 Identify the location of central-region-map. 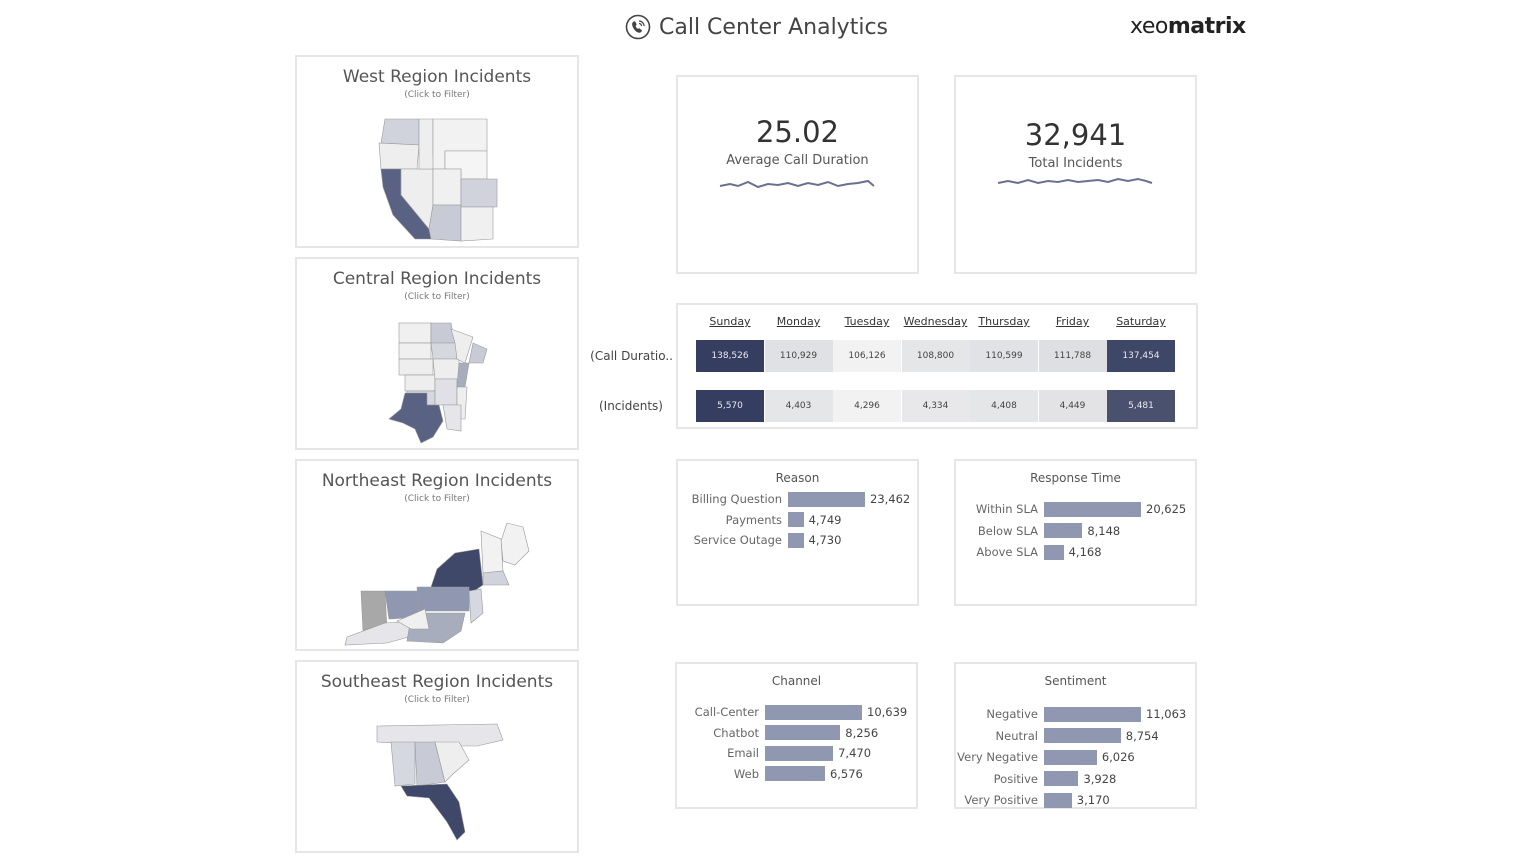
(439, 355).